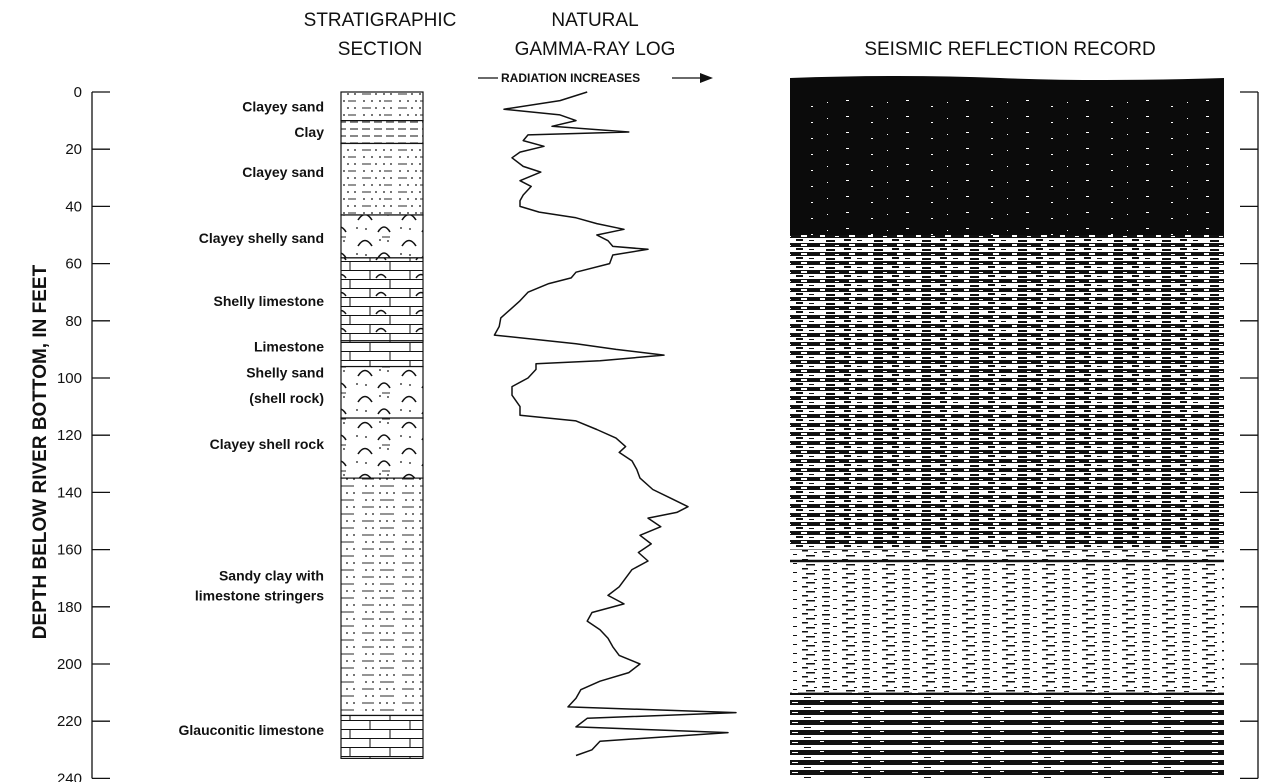 The width and height of the screenshot is (1270, 782). I want to click on depth-tick-label: 0, so click(78, 92).